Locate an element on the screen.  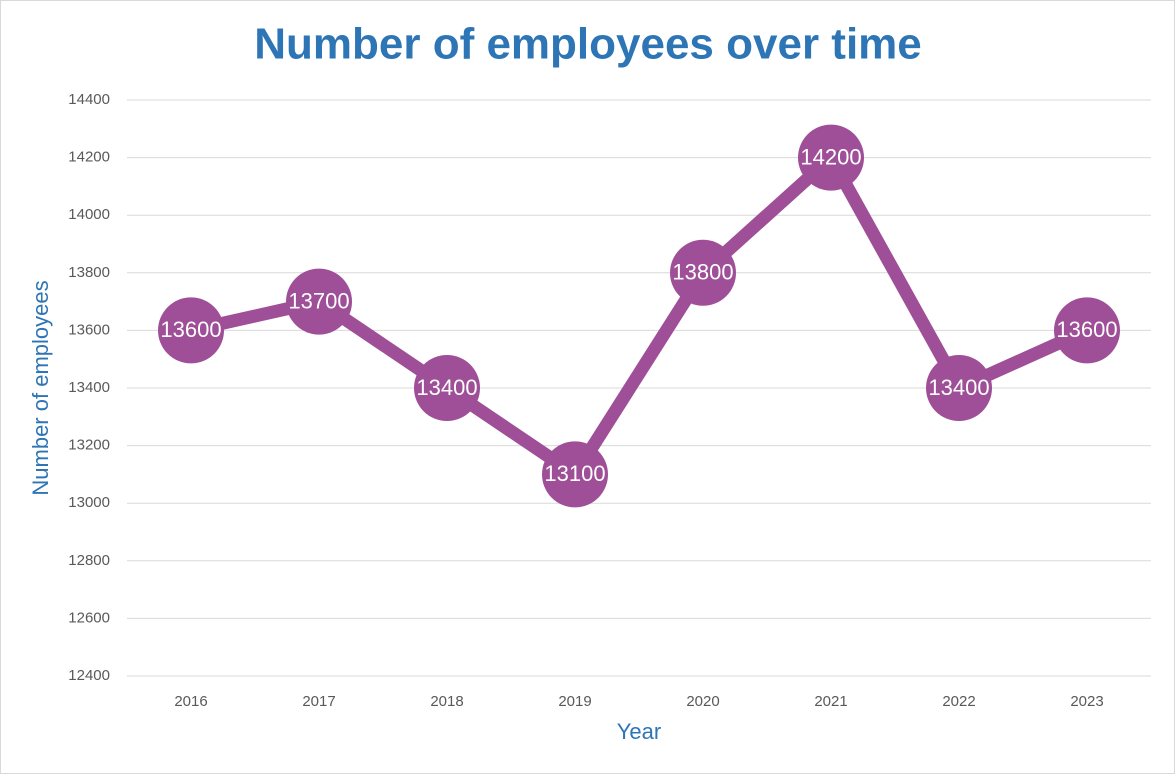
x-tick-label: 2022 is located at coordinates (958, 701).